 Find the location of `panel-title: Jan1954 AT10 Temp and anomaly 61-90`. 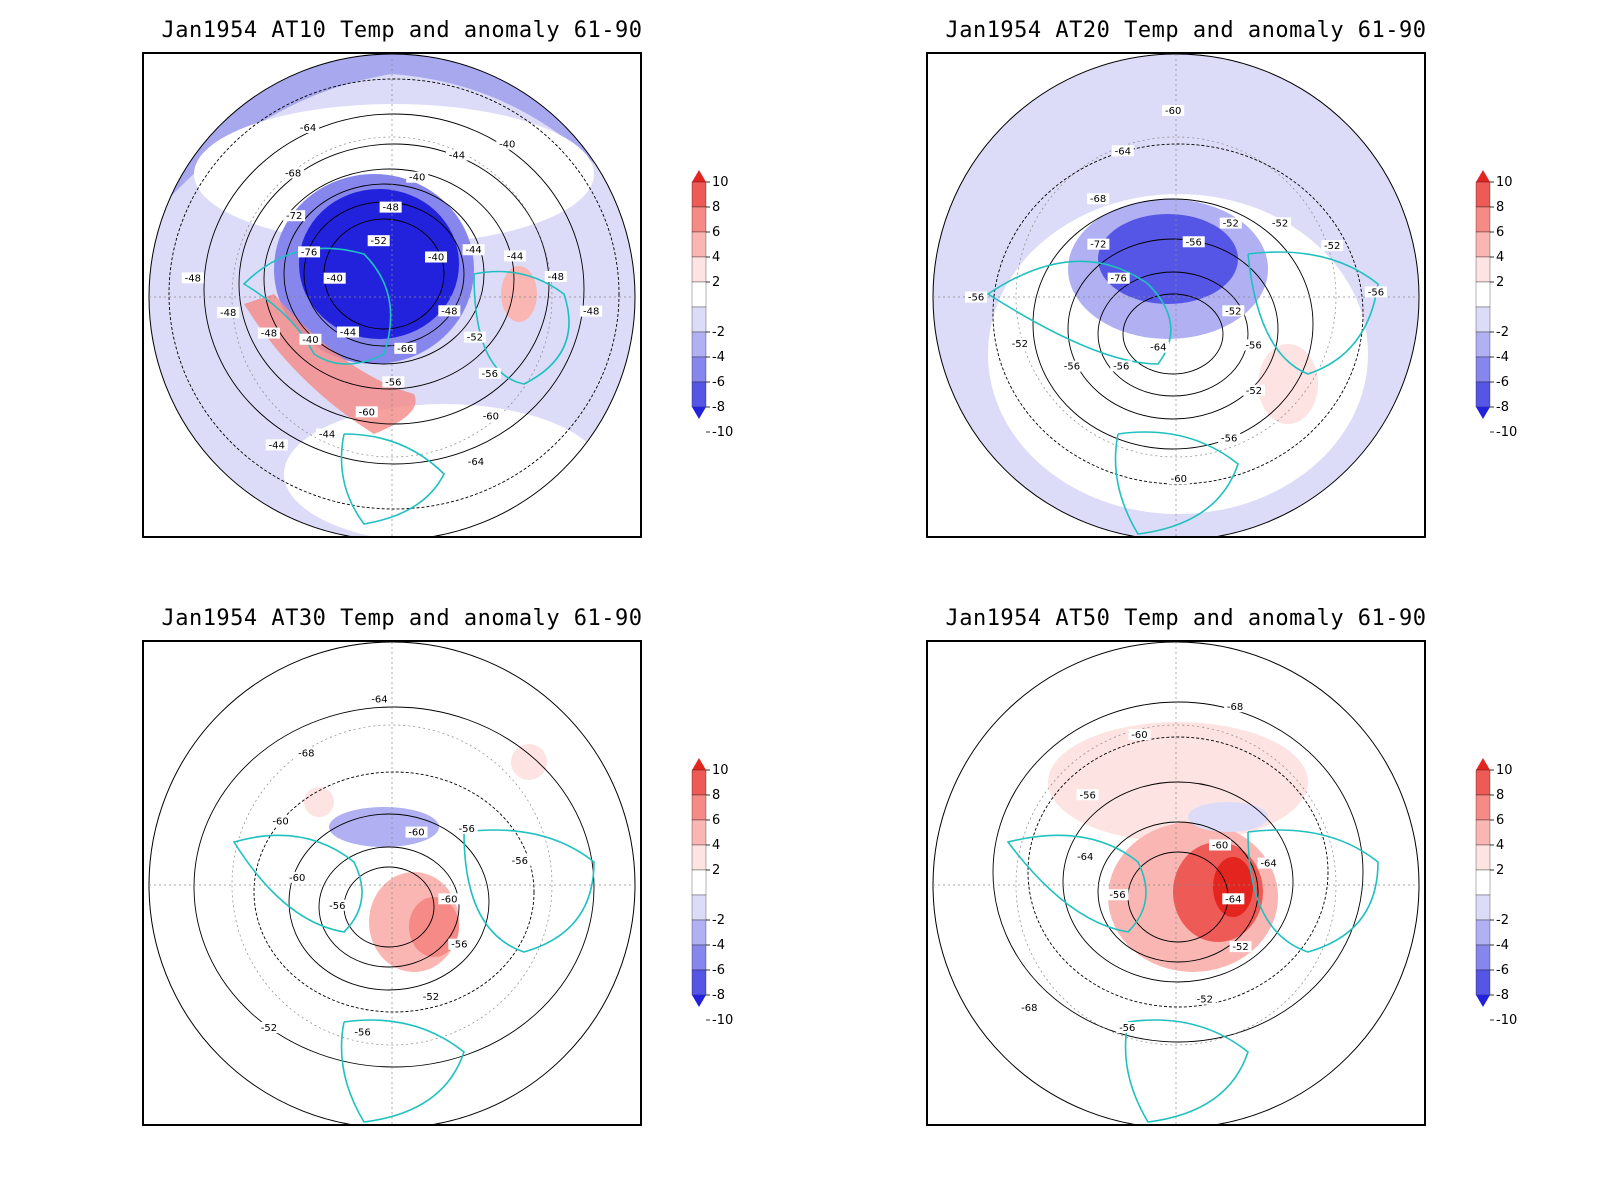

panel-title: Jan1954 AT10 Temp and anomaly 61-90 is located at coordinates (402, 30).